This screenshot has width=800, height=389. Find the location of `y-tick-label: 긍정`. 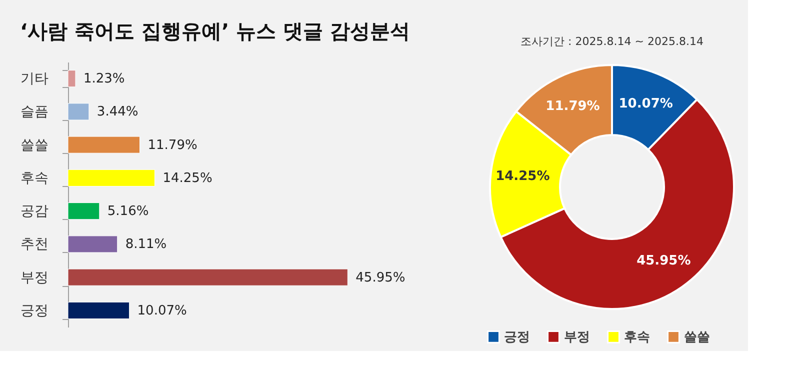

y-tick-label: 긍정 is located at coordinates (34, 310).